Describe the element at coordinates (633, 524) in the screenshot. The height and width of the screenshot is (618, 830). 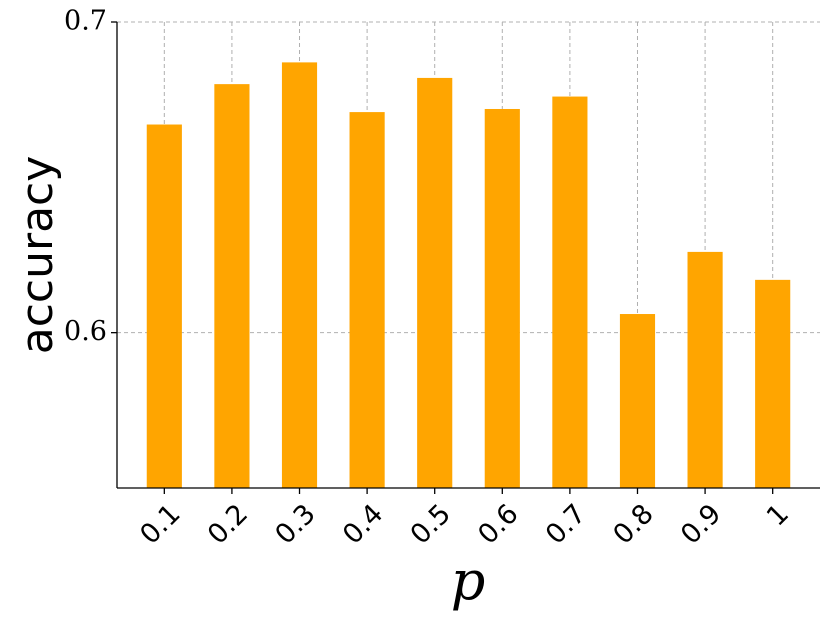
I see `x-tick-label: 0.8` at that location.